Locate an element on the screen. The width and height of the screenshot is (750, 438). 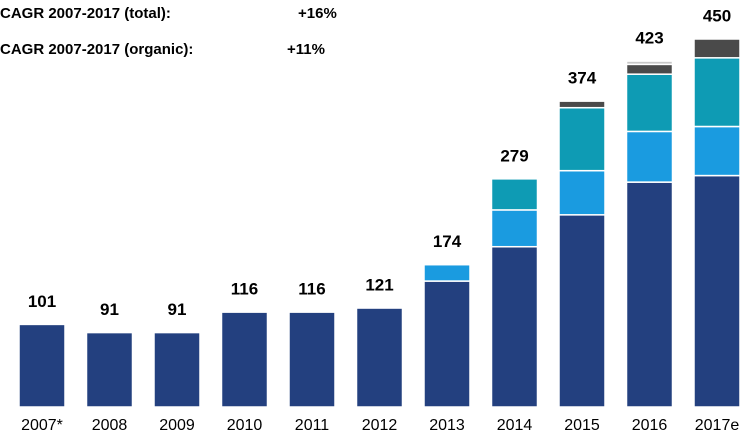
total-label: 279 is located at coordinates (514, 155).